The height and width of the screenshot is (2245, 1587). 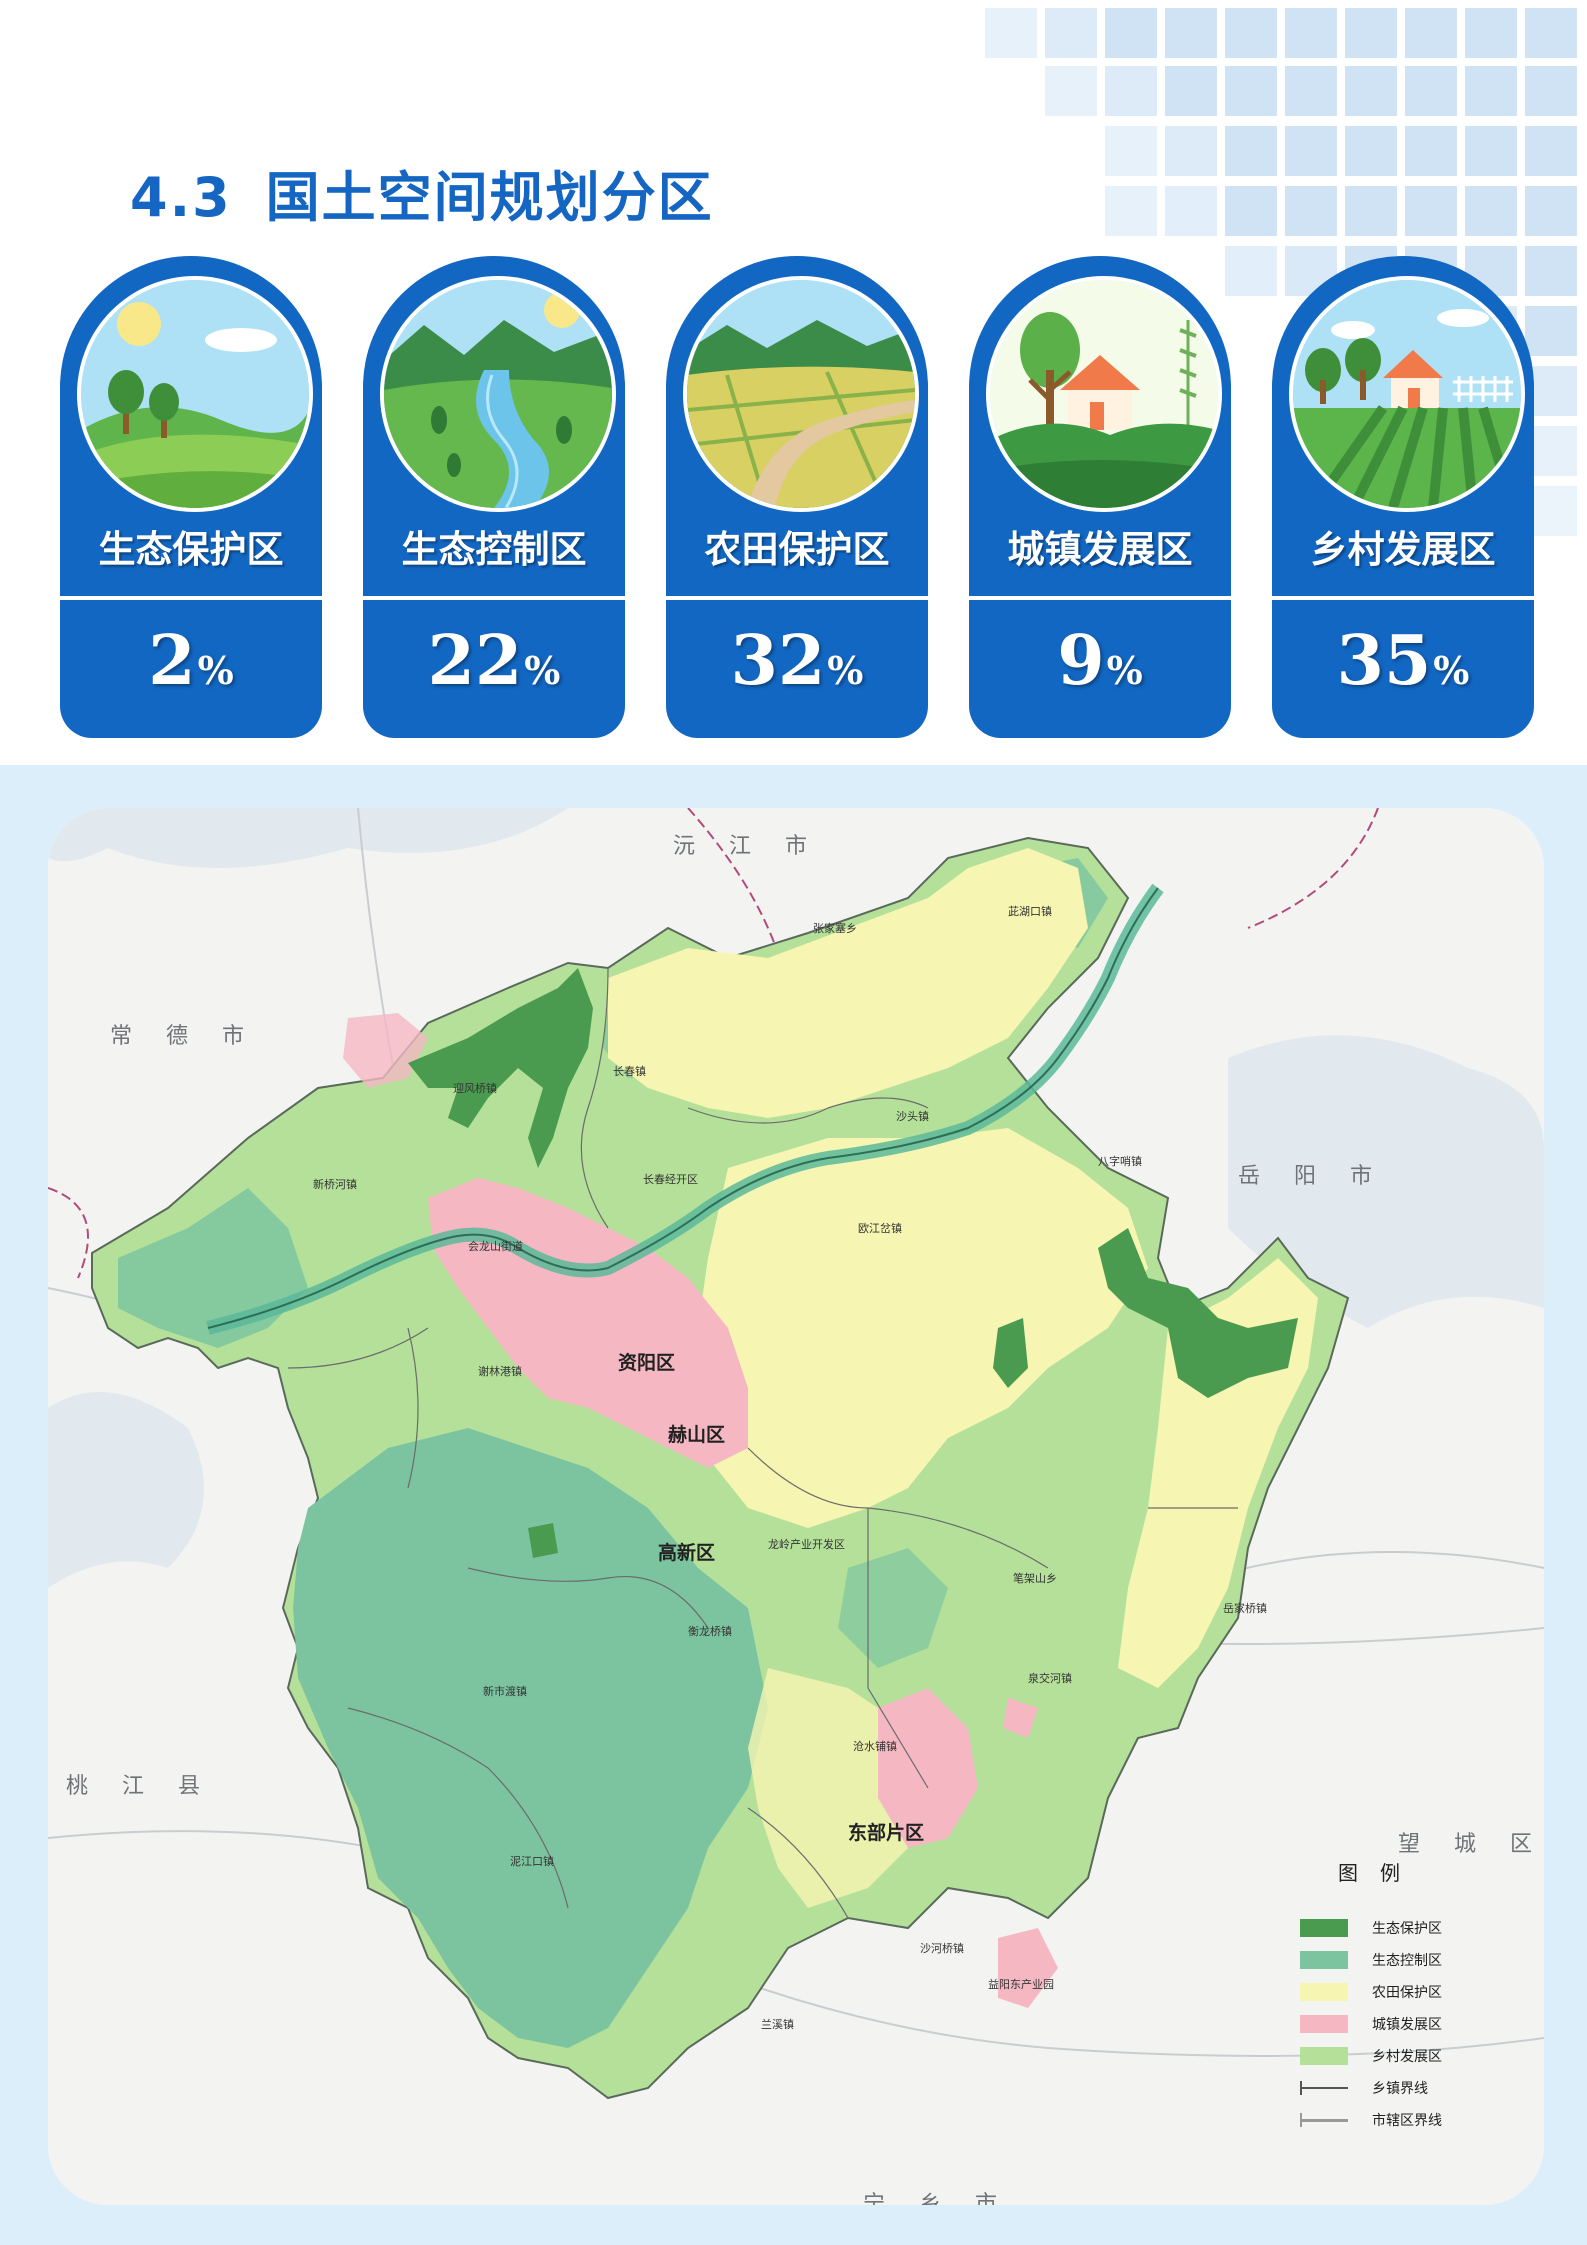 What do you see at coordinates (1104, 394) in the screenshot?
I see `town-house-icon` at bounding box center [1104, 394].